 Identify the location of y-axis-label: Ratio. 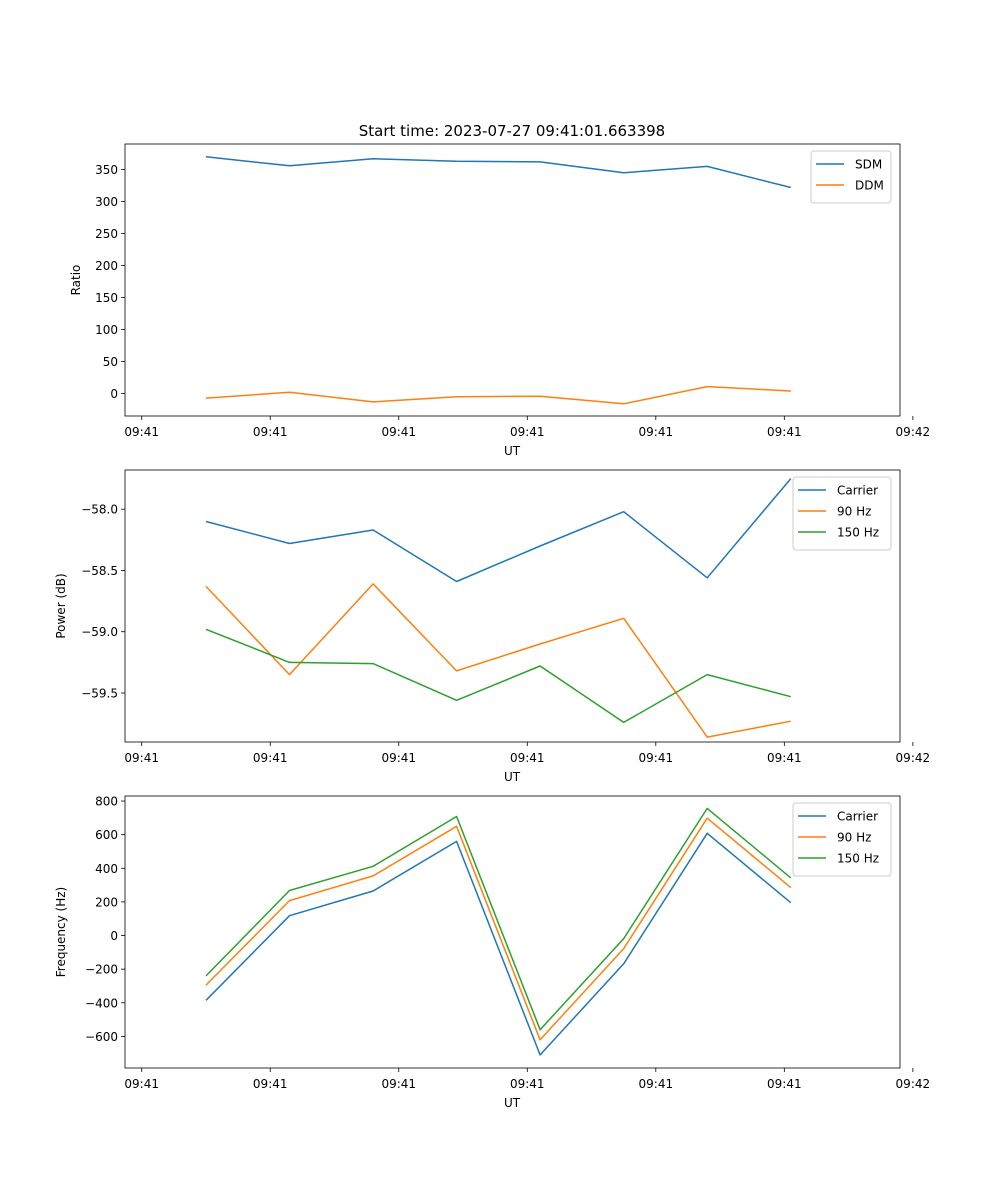
(76, 280).